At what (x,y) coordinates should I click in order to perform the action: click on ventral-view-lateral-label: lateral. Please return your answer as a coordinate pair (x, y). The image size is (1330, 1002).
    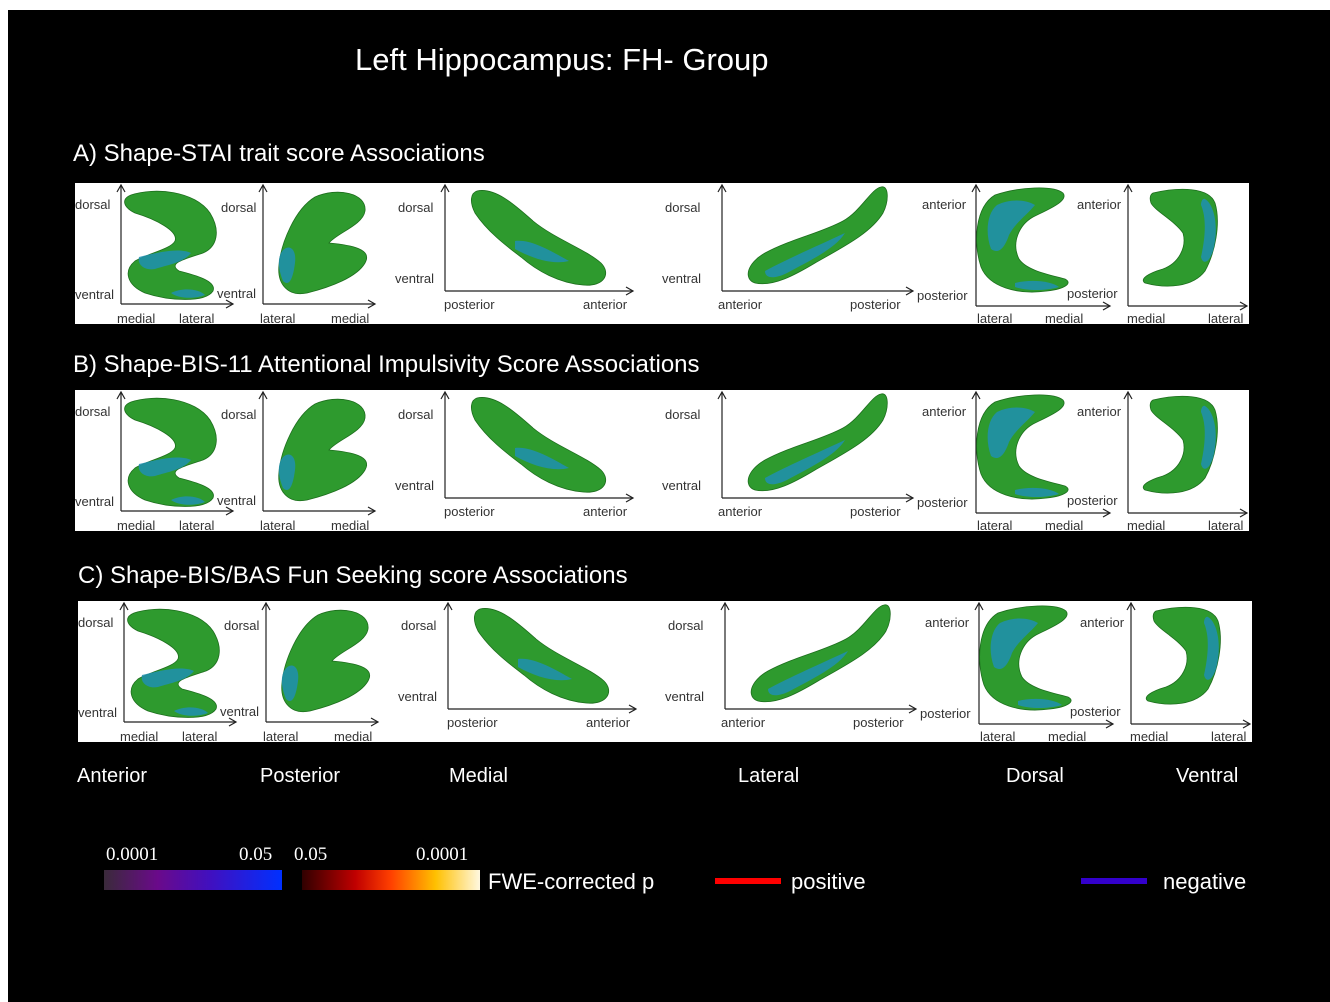
    Looking at the image, I should click on (1226, 317).